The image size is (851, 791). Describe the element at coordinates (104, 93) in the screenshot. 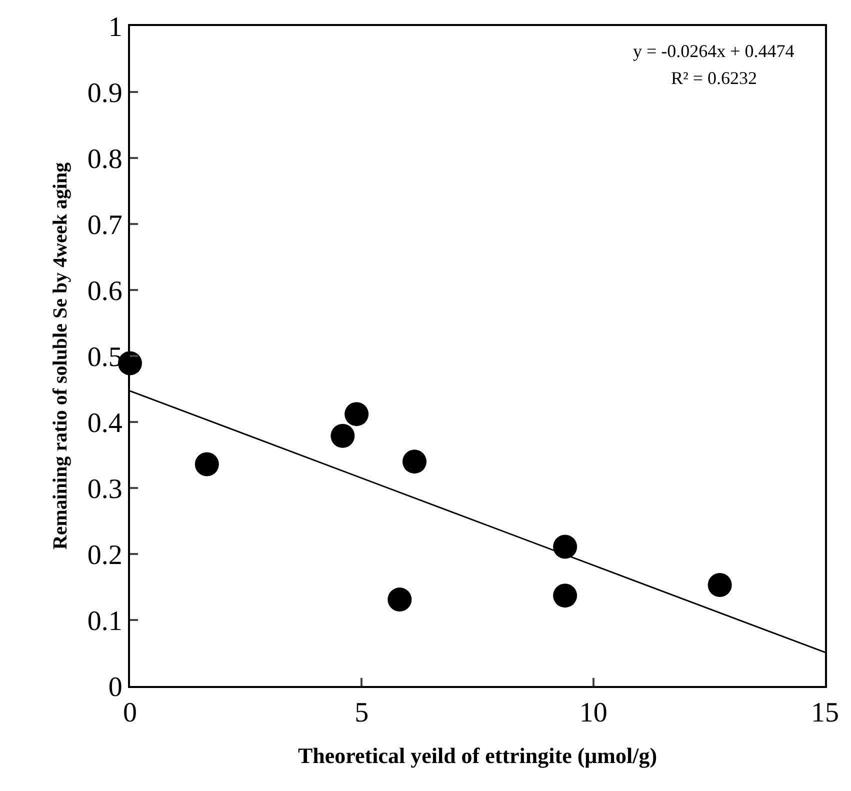

I see `y-tick-label: 0.9` at that location.